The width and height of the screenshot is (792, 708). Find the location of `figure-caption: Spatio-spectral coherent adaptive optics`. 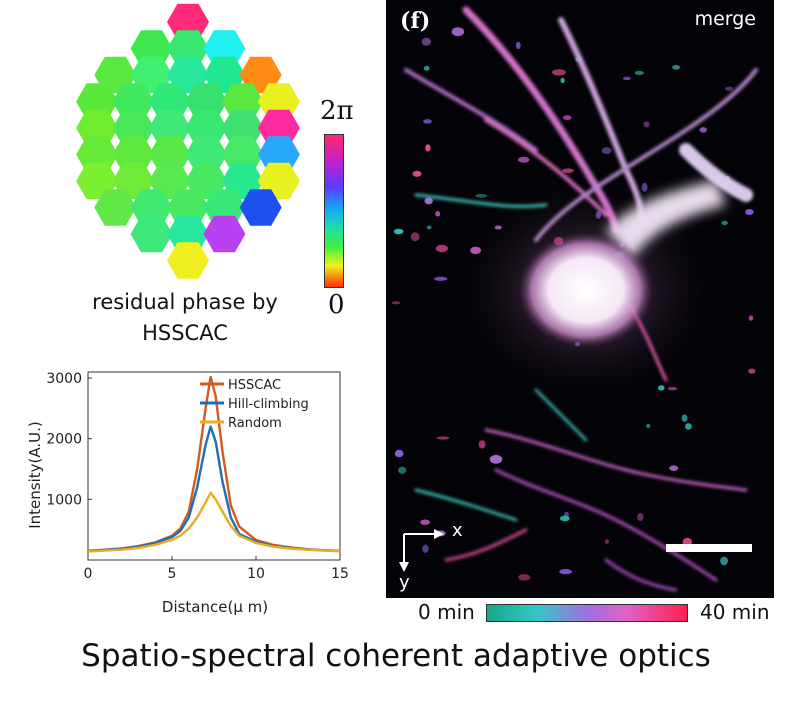

figure-caption: Spatio-spectral coherent adaptive optics is located at coordinates (396, 656).